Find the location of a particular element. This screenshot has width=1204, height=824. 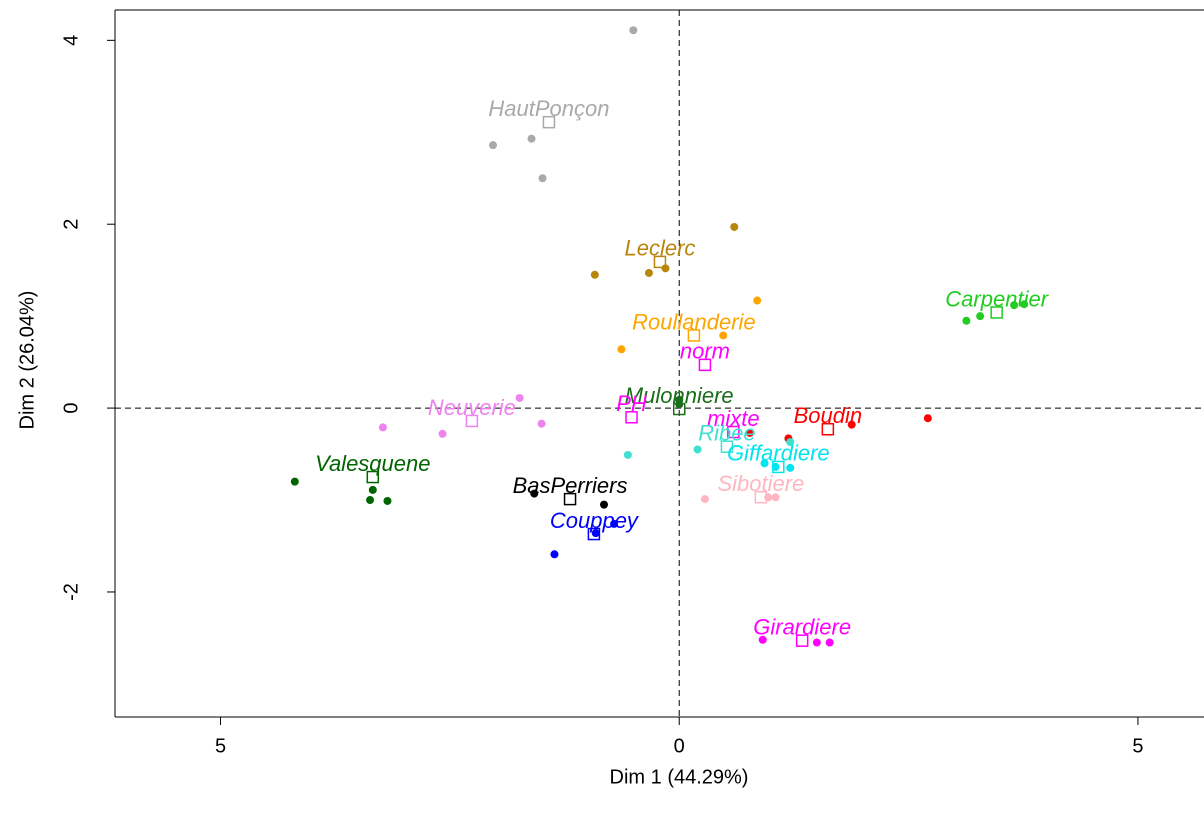

y-tick-label: 2 is located at coordinates (71, 224).